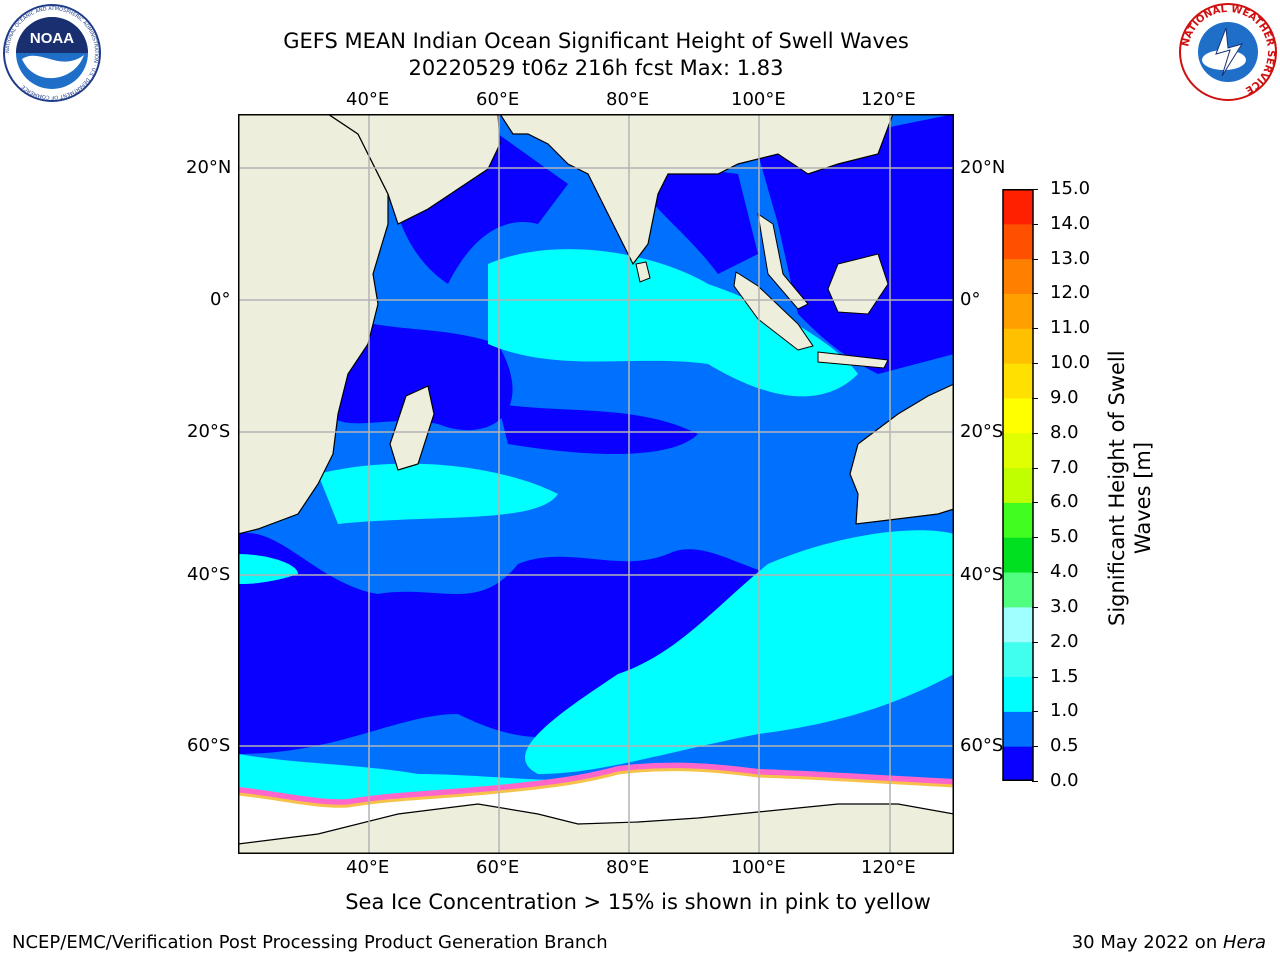 Image resolution: width=1280 pixels, height=960 pixels. I want to click on nws-logo-icon: NATIONAL WEATHER SERVICE, so click(1228, 52).